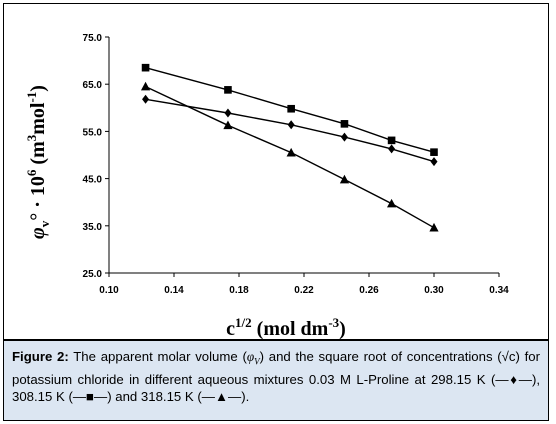 Image resolution: width=556 pixels, height=424 pixels. I want to click on x-tick-label: 0.26, so click(369, 290).